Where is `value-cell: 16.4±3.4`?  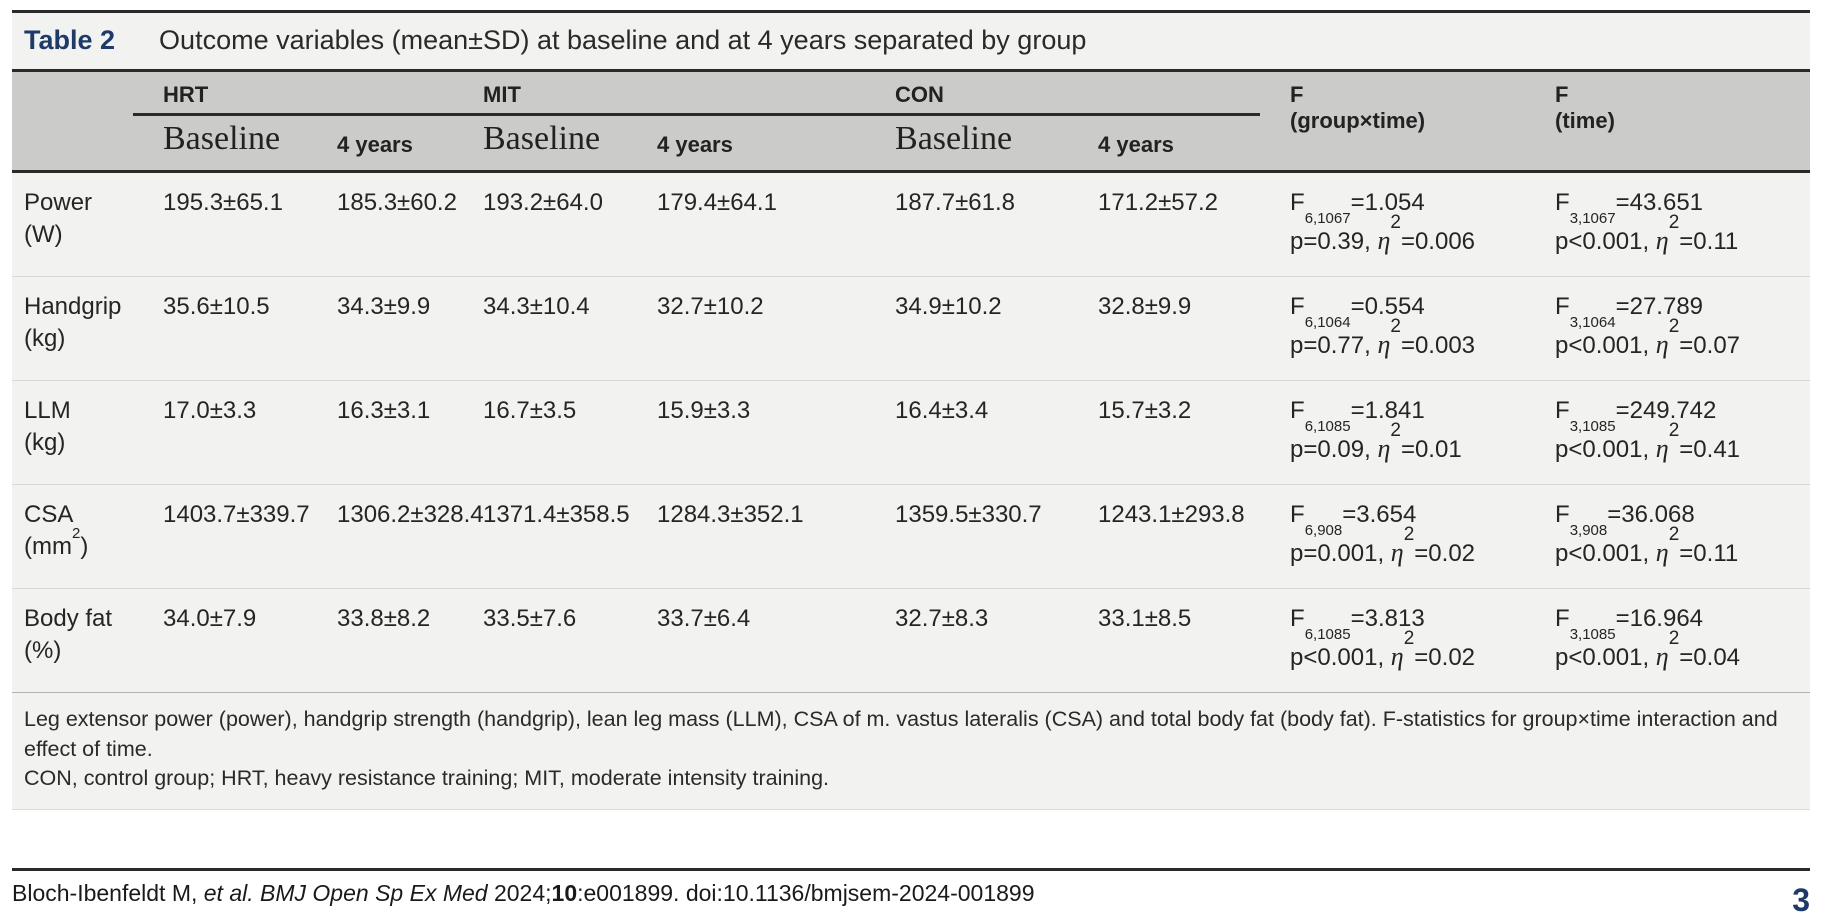
value-cell: 16.4±3.4 is located at coordinates (997, 432).